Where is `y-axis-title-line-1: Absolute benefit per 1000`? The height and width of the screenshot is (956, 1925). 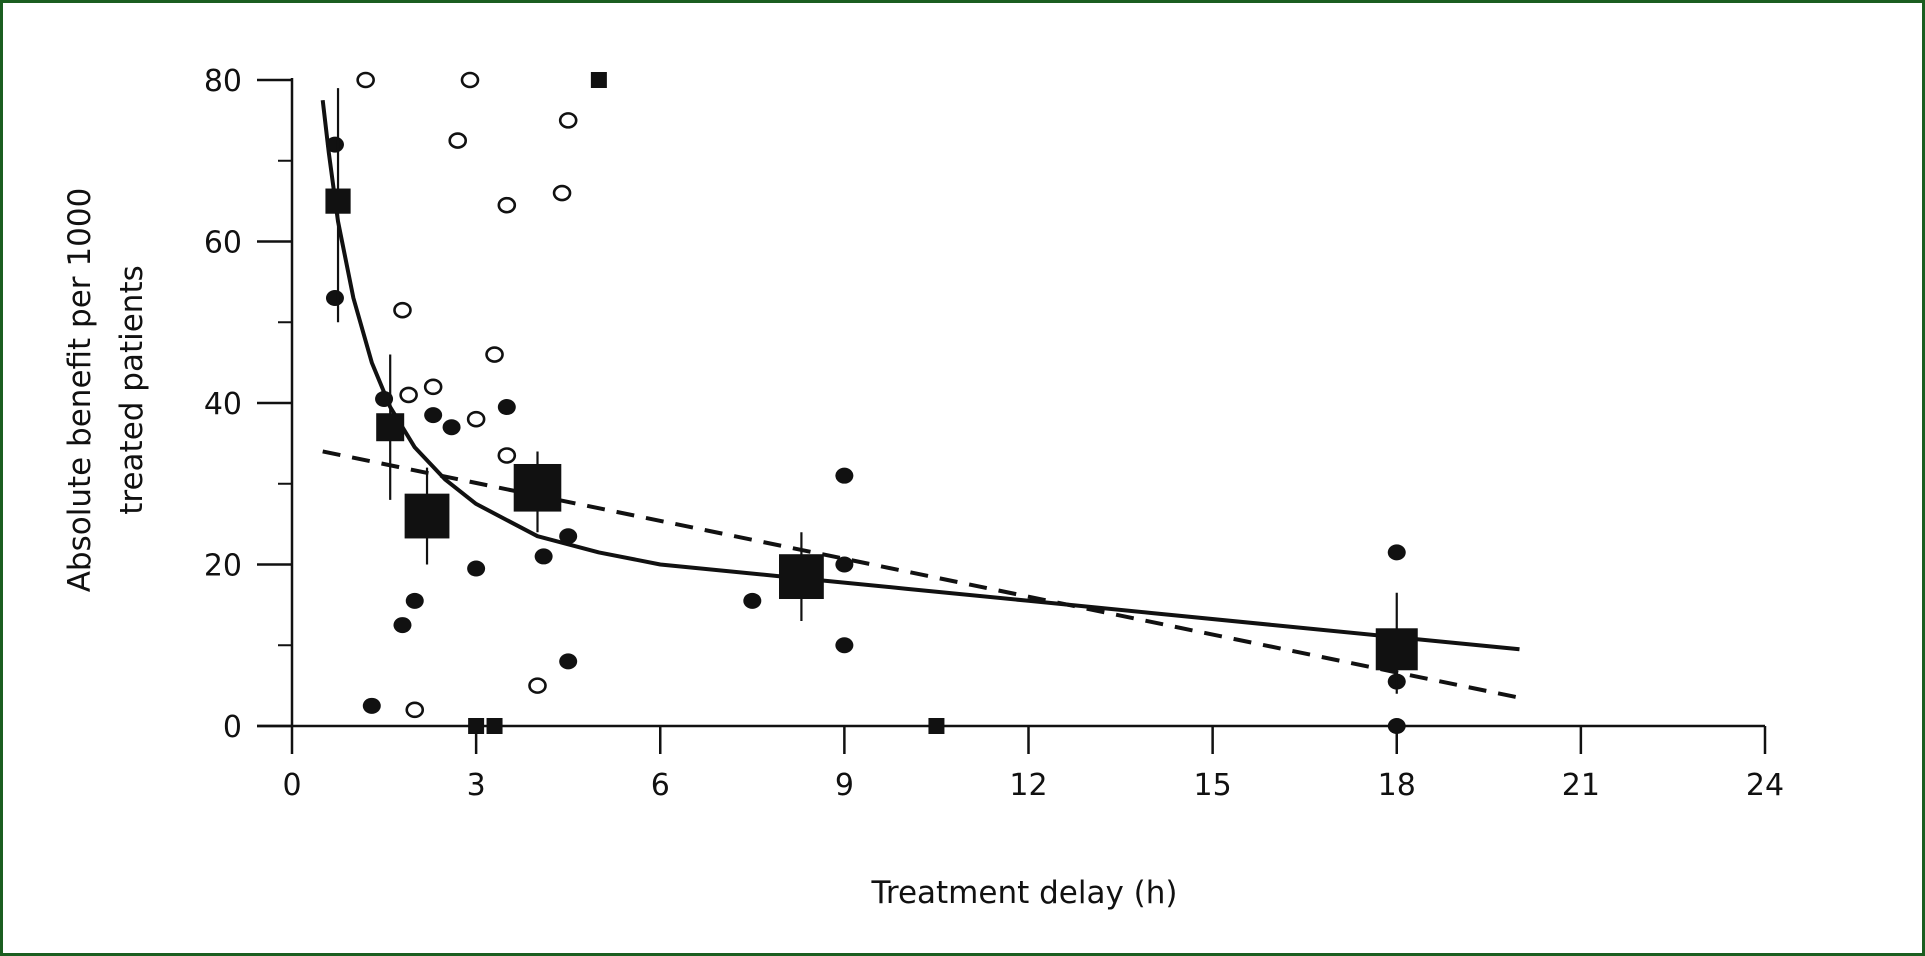 y-axis-title-line-1: Absolute benefit per 1000 is located at coordinates (80, 390).